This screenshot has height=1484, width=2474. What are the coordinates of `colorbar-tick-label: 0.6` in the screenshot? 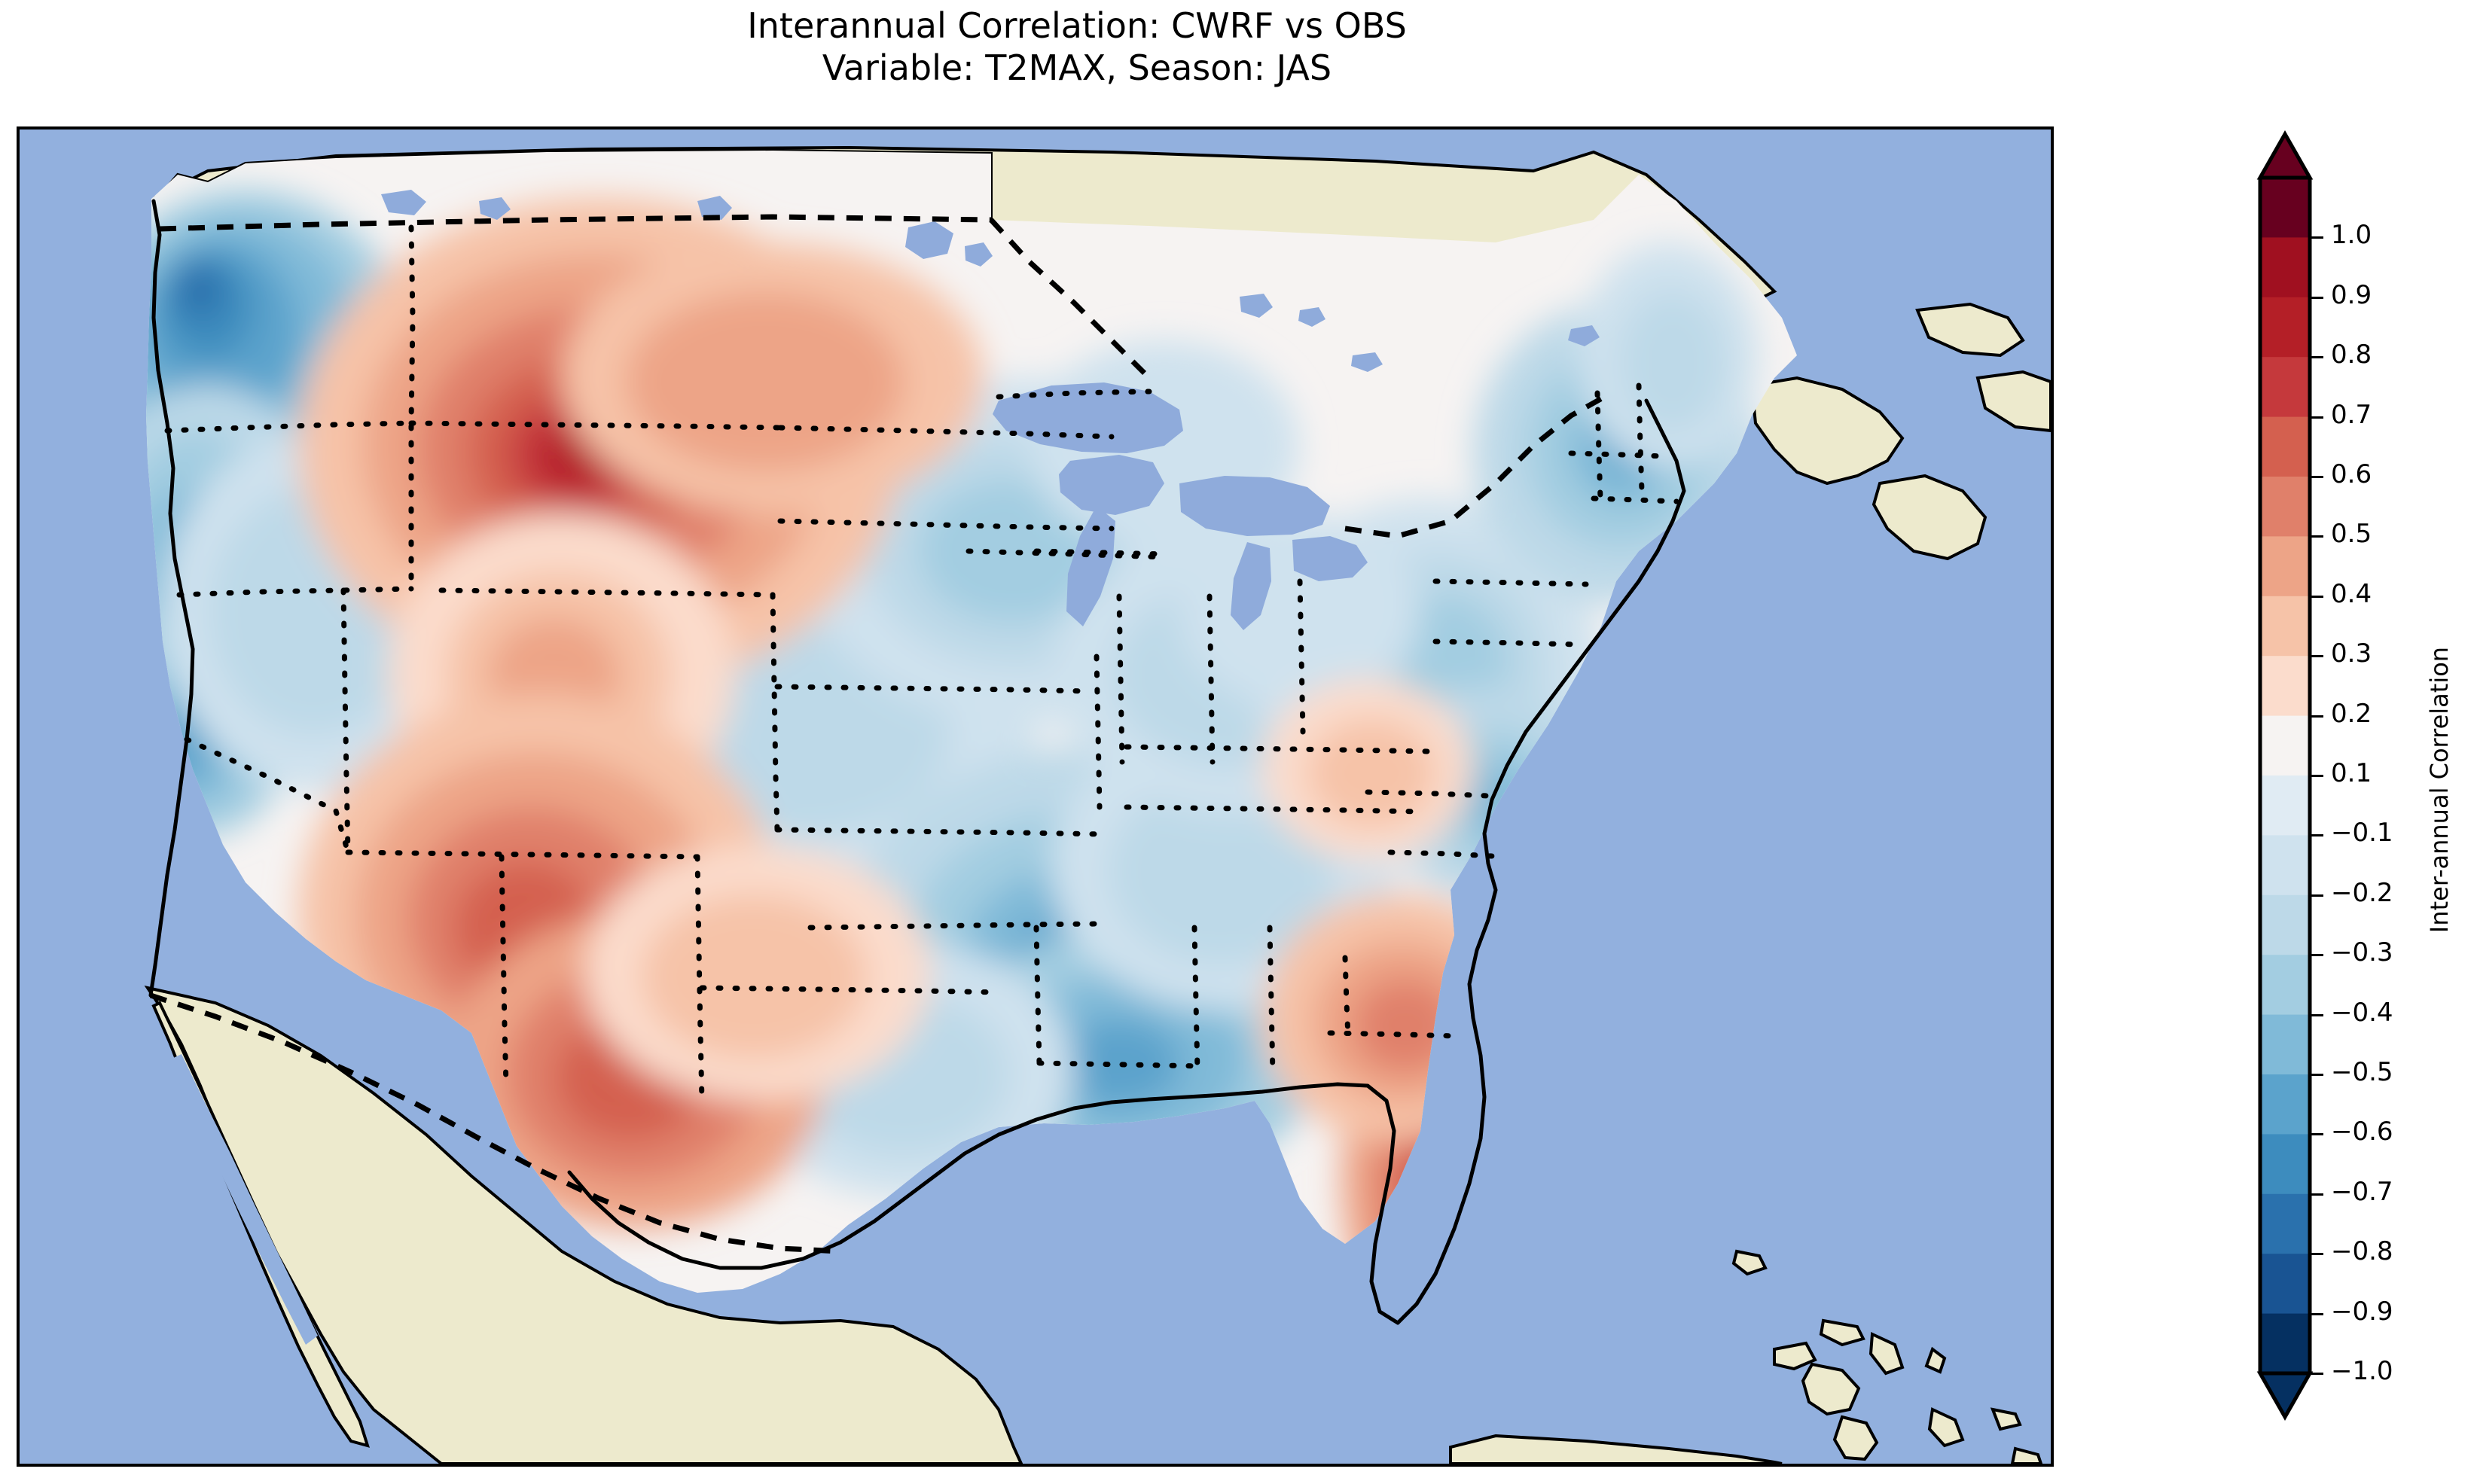 It's located at (2351, 474).